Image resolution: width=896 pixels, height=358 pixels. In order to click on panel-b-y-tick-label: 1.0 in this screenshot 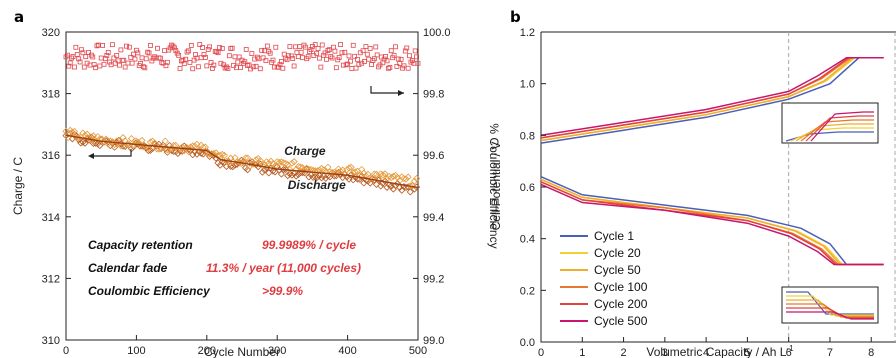, I will do `click(527, 85)`.